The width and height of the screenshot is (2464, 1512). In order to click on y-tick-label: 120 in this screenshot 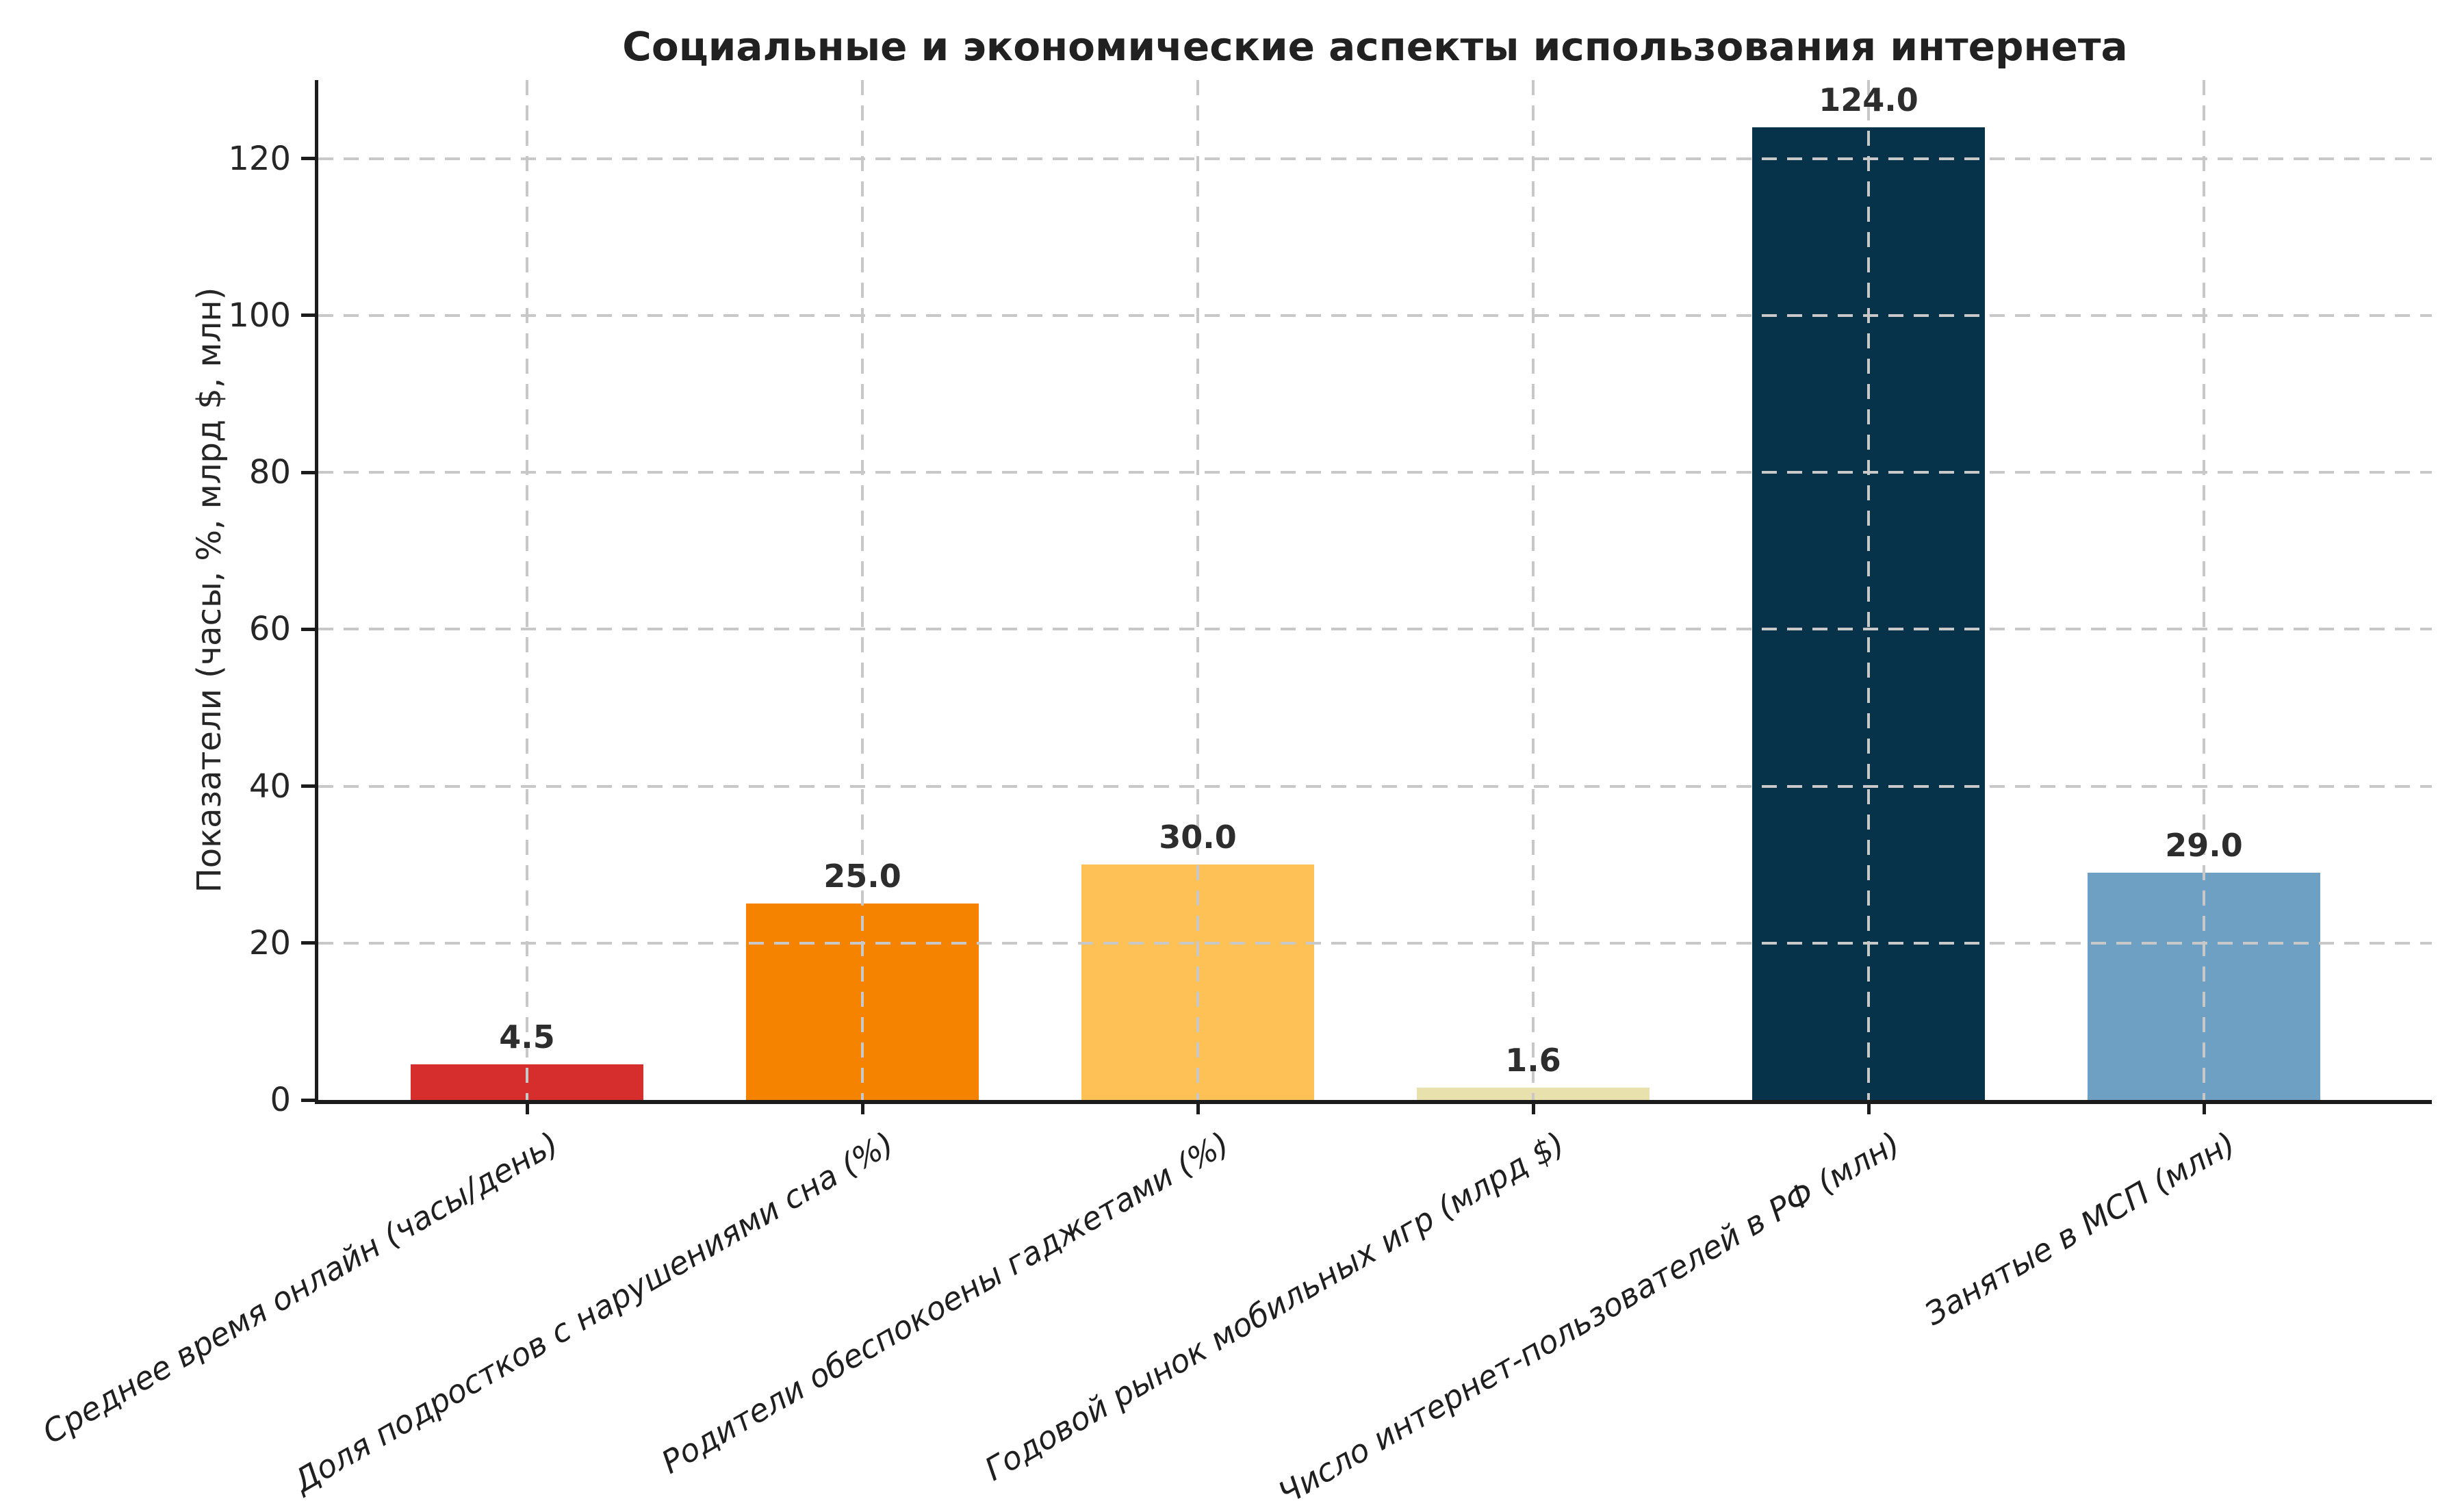, I will do `click(259, 158)`.